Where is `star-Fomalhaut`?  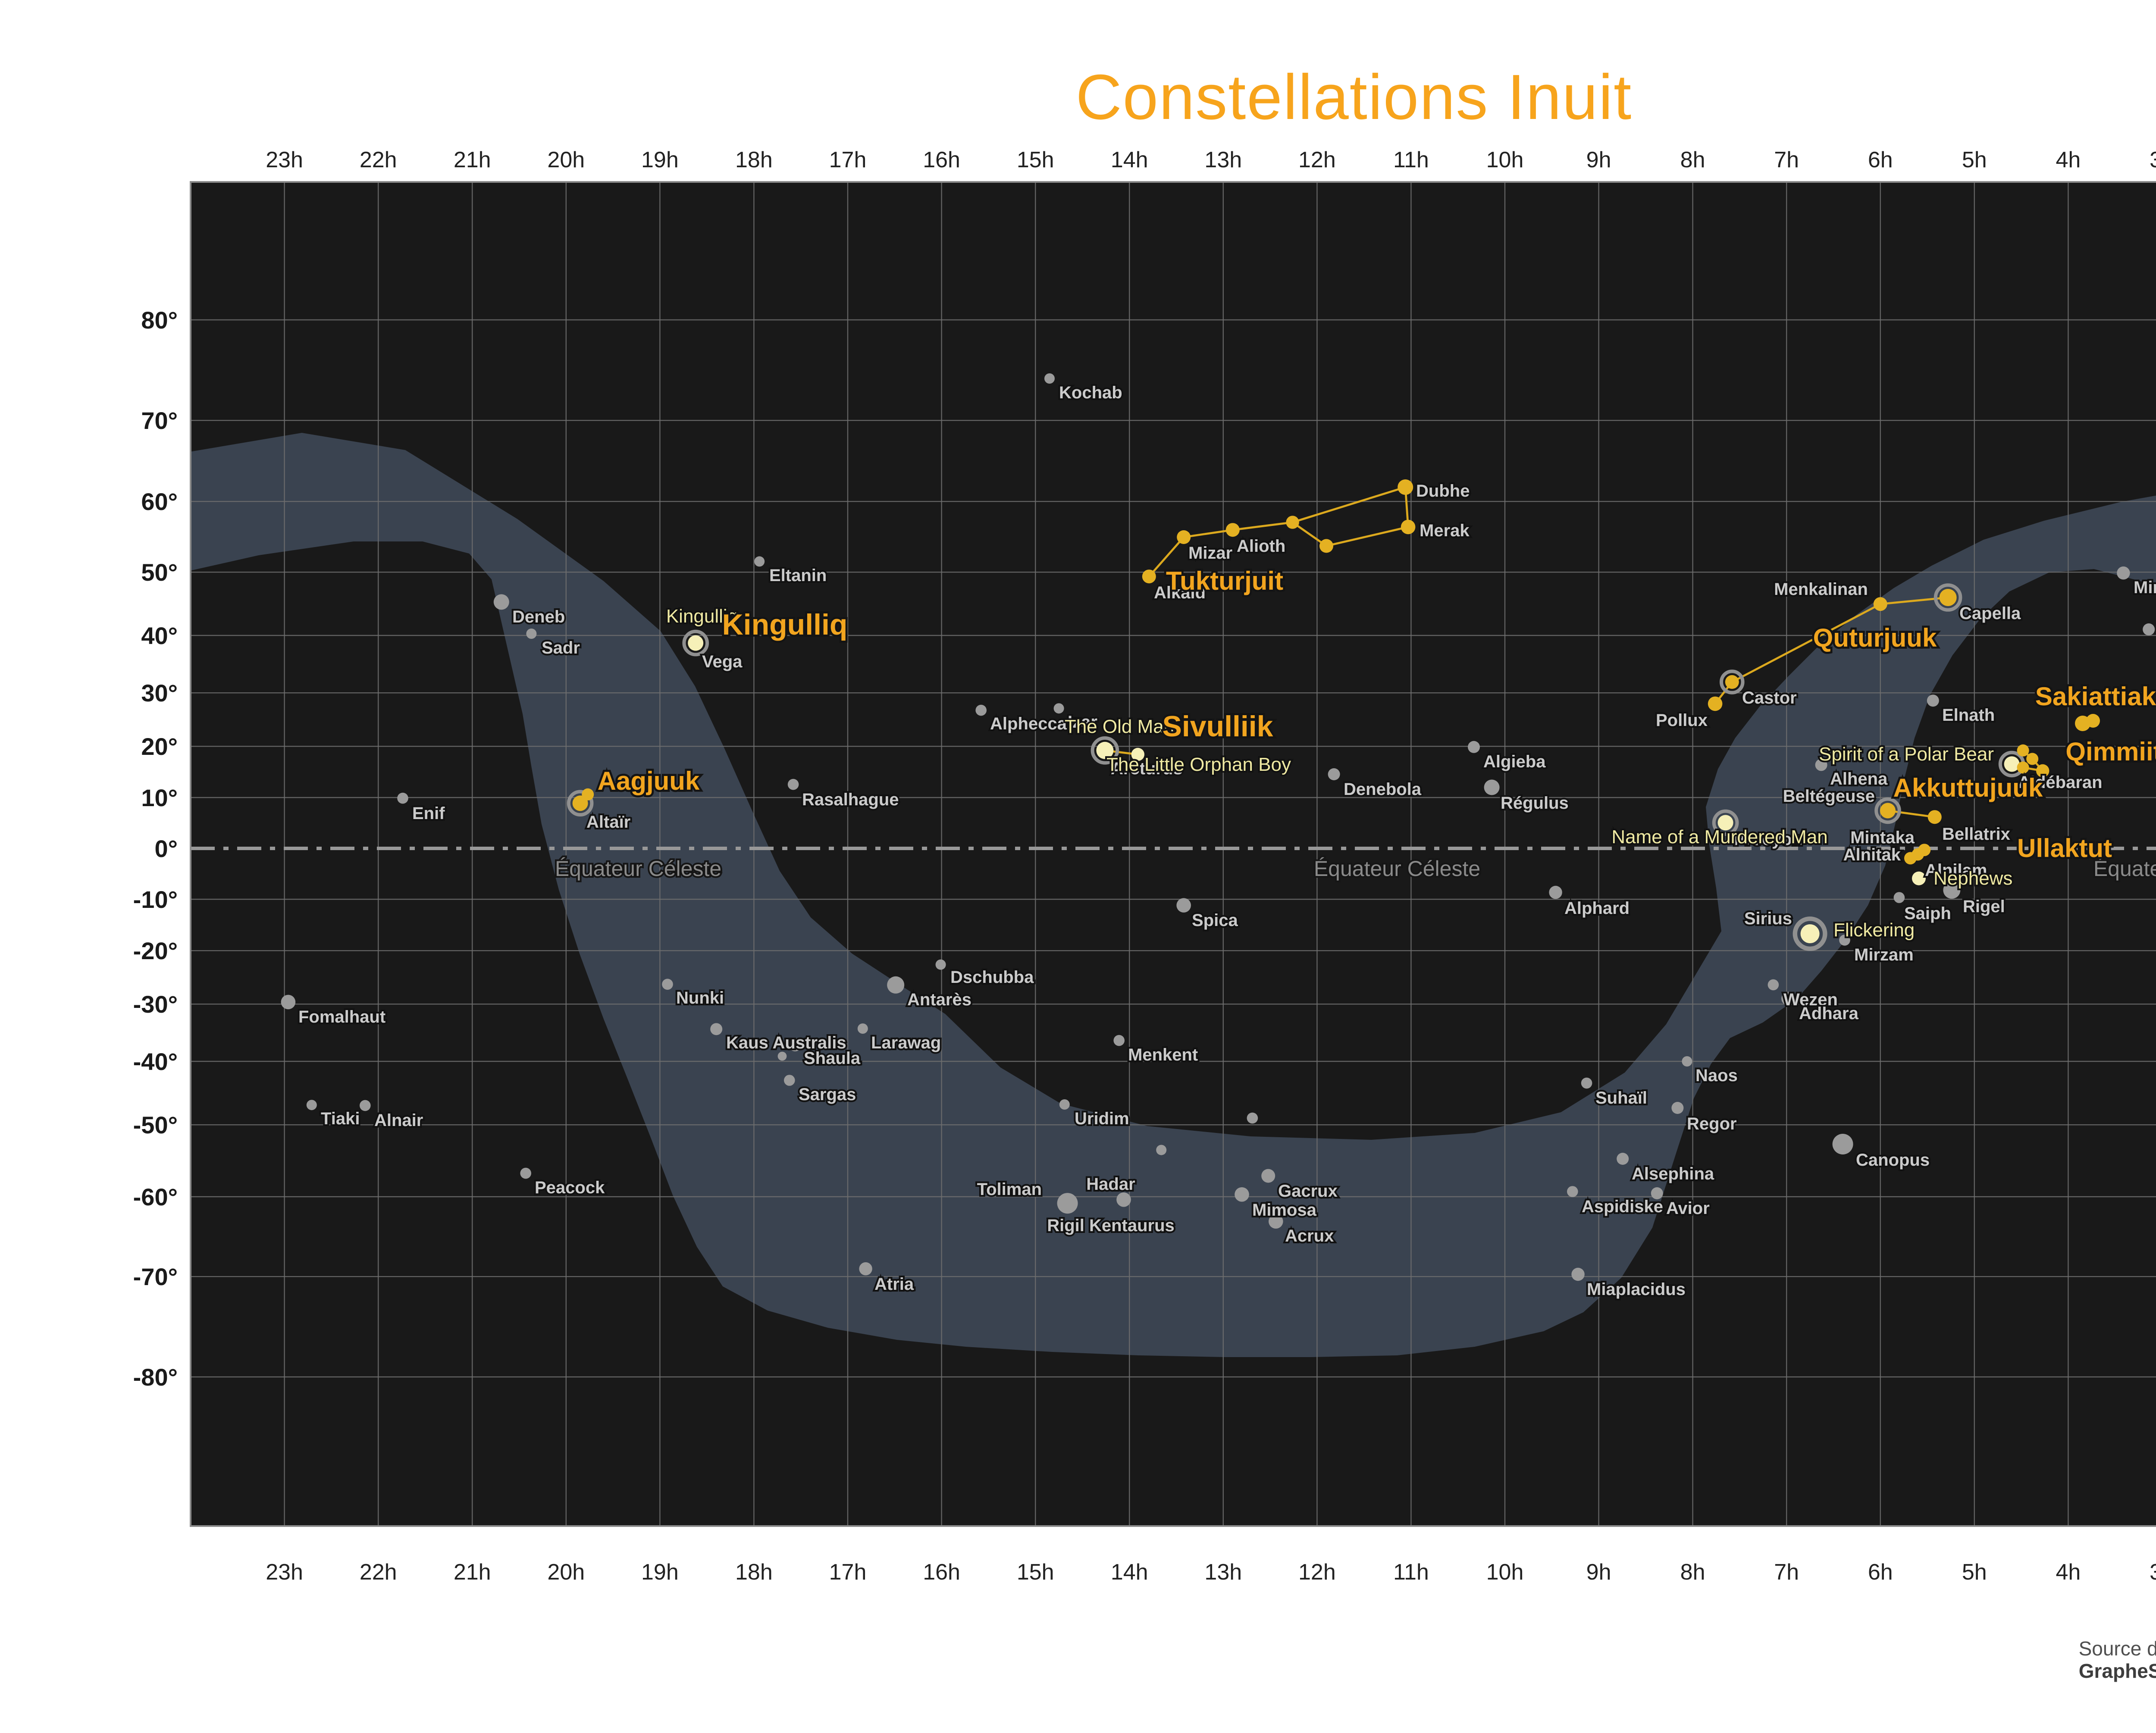
star-Fomalhaut is located at coordinates (288, 1003).